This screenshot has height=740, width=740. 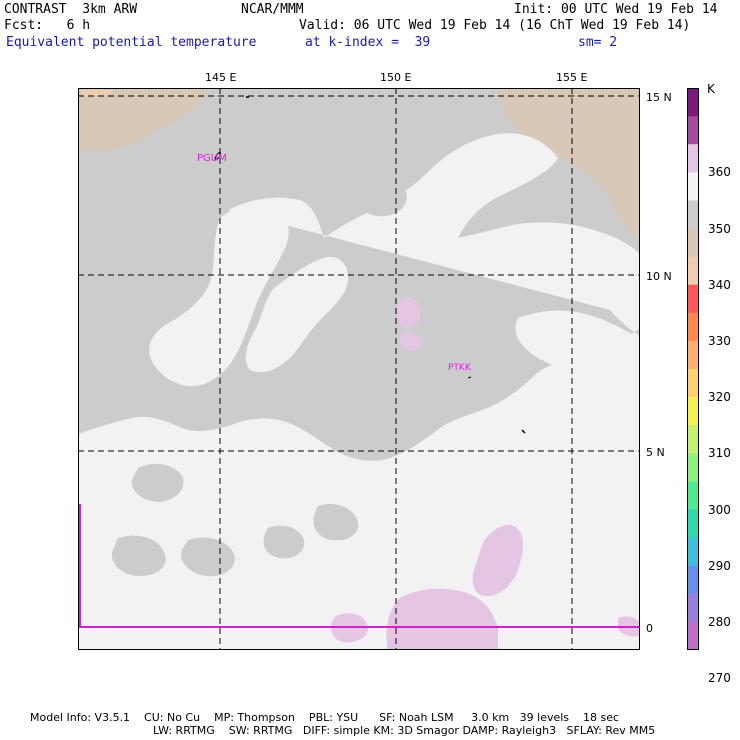 What do you see at coordinates (272, 9) in the screenshot?
I see `center-title: NCAR/MMM` at bounding box center [272, 9].